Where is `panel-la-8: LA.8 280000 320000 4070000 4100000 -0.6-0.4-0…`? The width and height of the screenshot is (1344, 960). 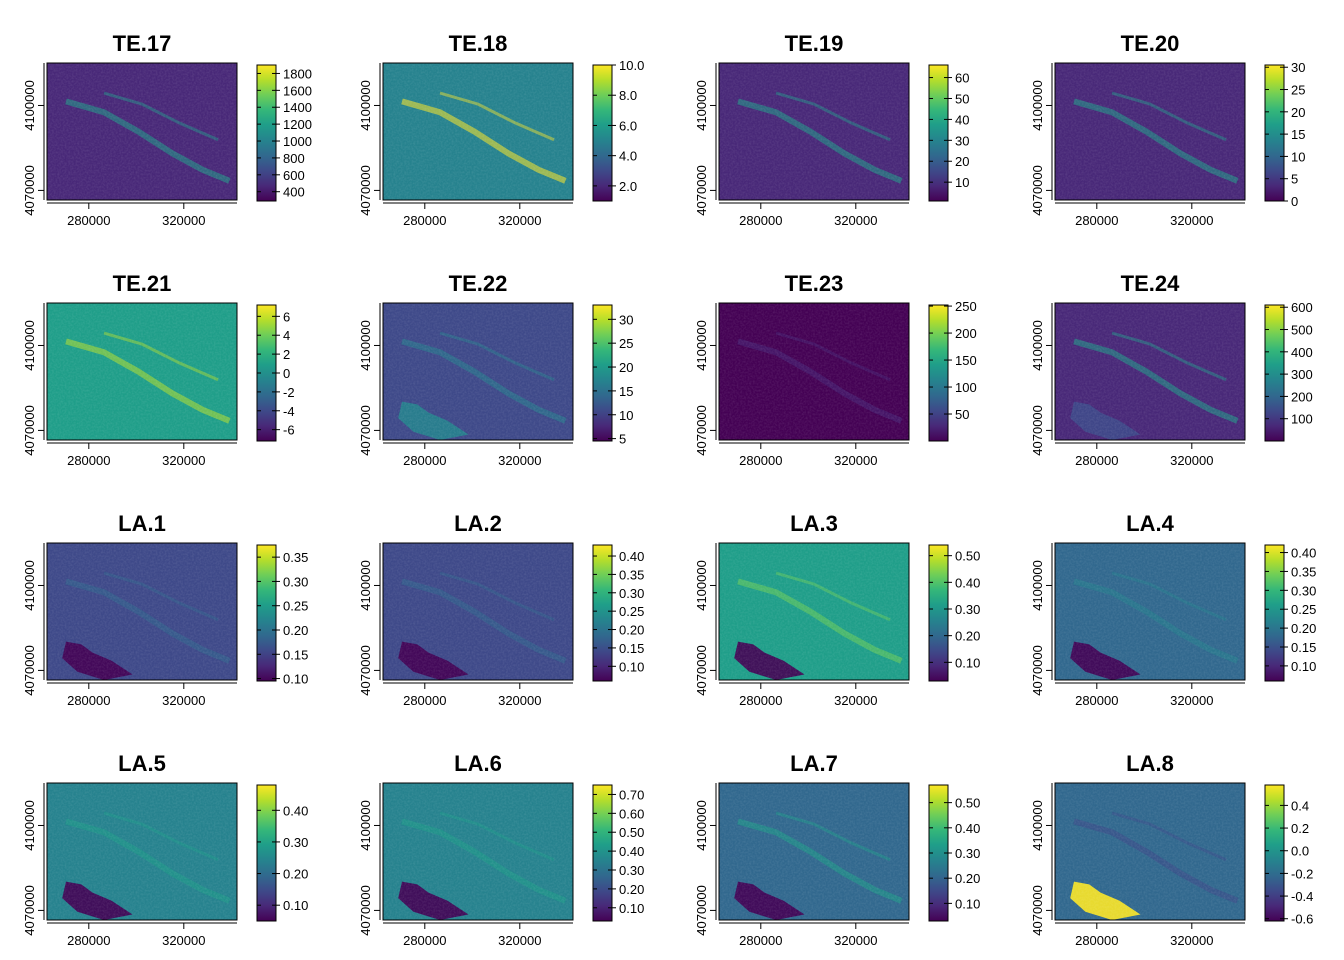
panel-la-8: LA.8 280000 320000 4070000 4100000 -0.6-0.4-0… is located at coordinates (1171, 849).